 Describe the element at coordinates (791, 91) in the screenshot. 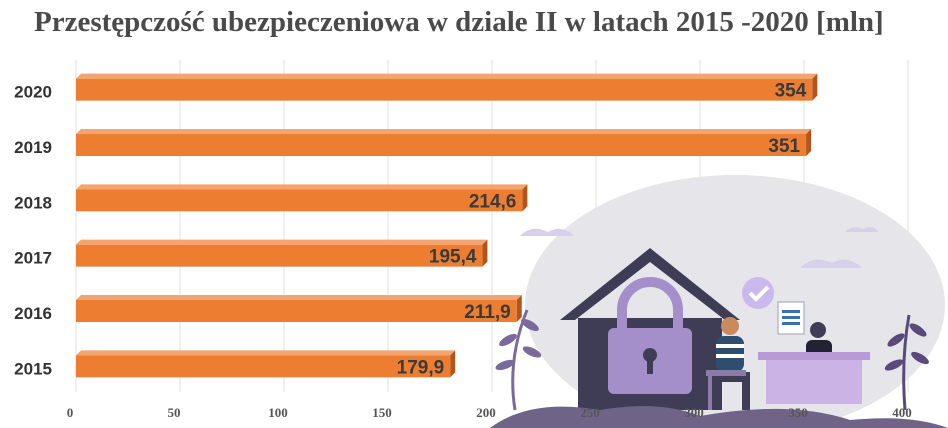

I see `bar-value-label: 354` at that location.